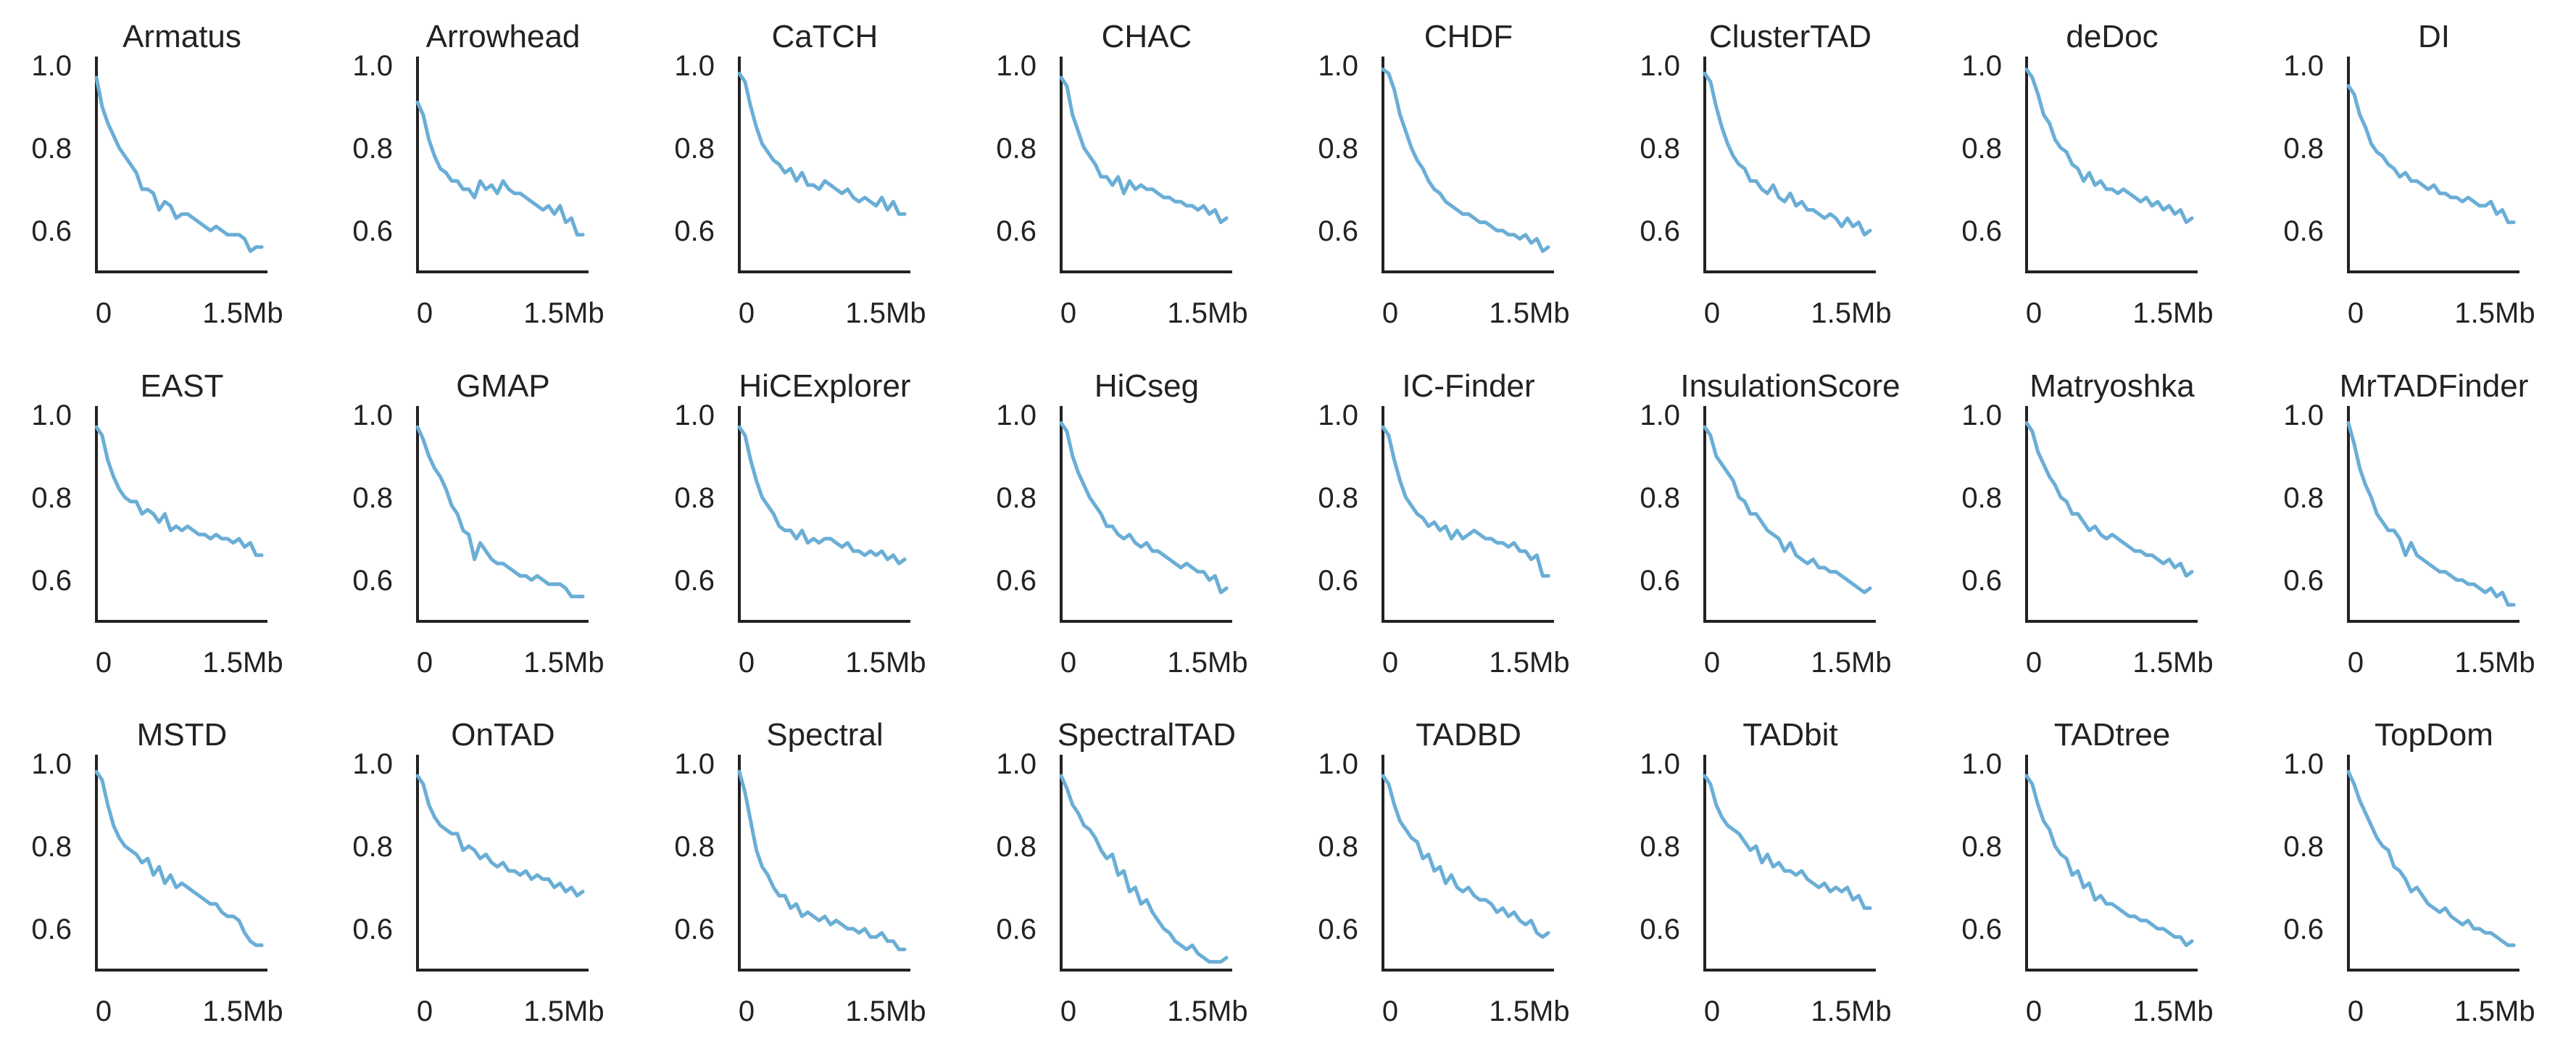  Describe the element at coordinates (2112, 735) in the screenshot. I see `panel-title: TADtree` at that location.